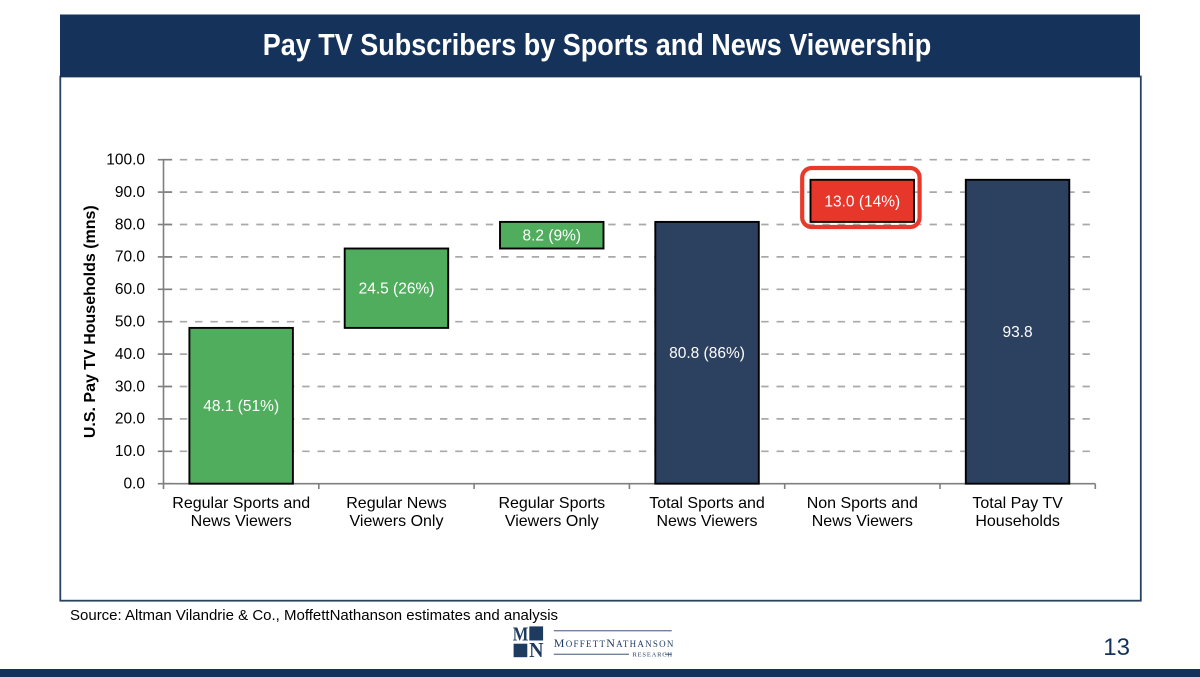 The height and width of the screenshot is (677, 1200). What do you see at coordinates (241, 503) in the screenshot?
I see `svg-text: Regular Sports and` at bounding box center [241, 503].